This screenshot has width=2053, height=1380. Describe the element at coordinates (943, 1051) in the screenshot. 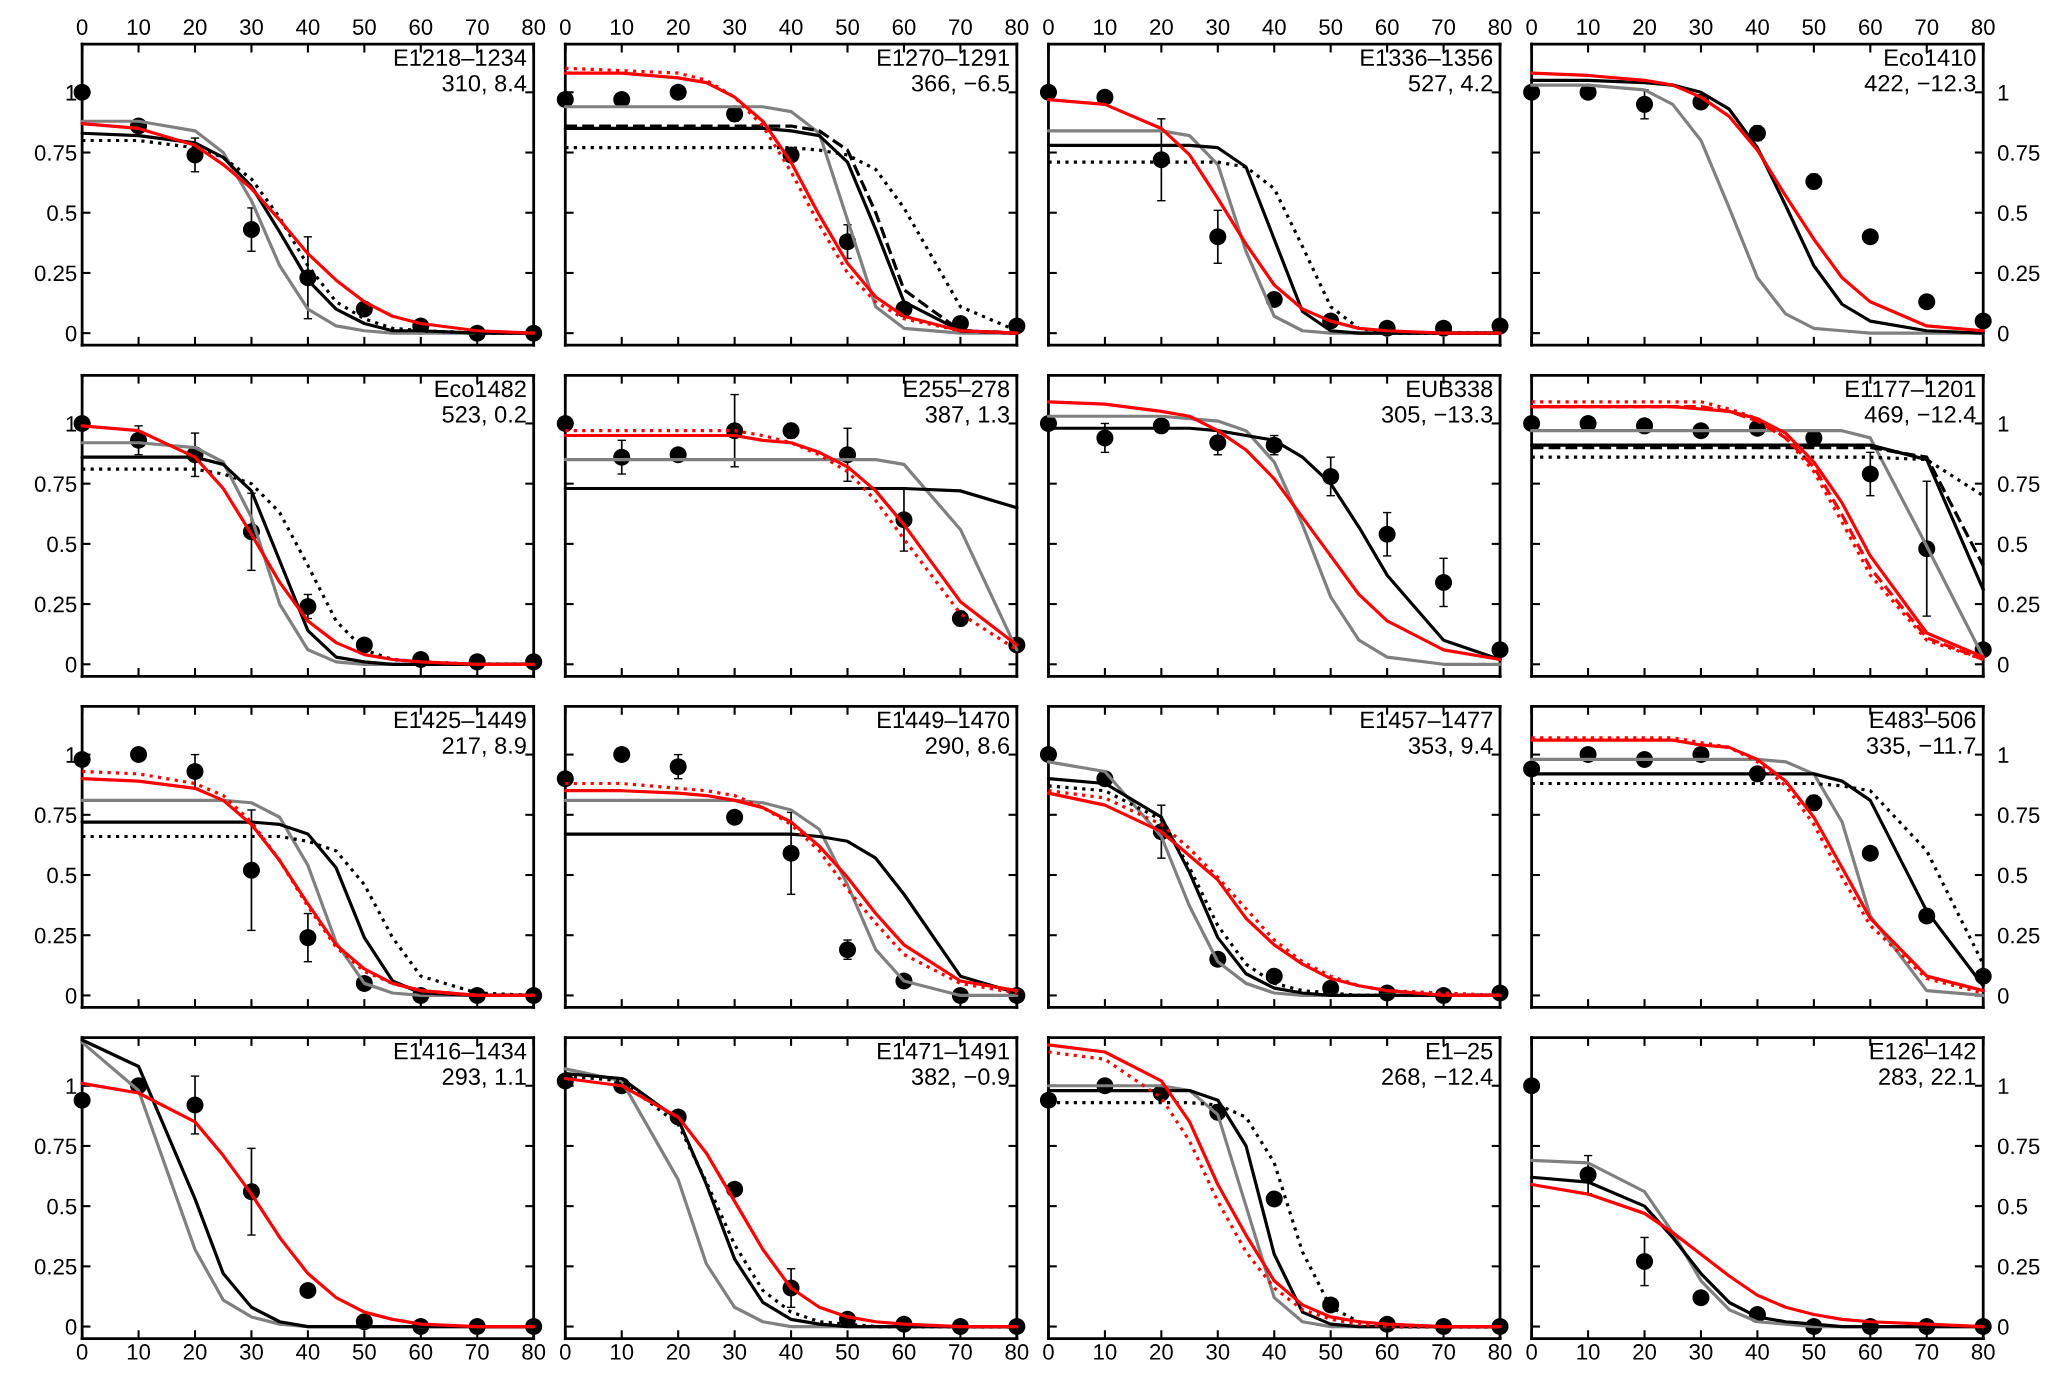

I see `annotation: E1471–1491` at that location.